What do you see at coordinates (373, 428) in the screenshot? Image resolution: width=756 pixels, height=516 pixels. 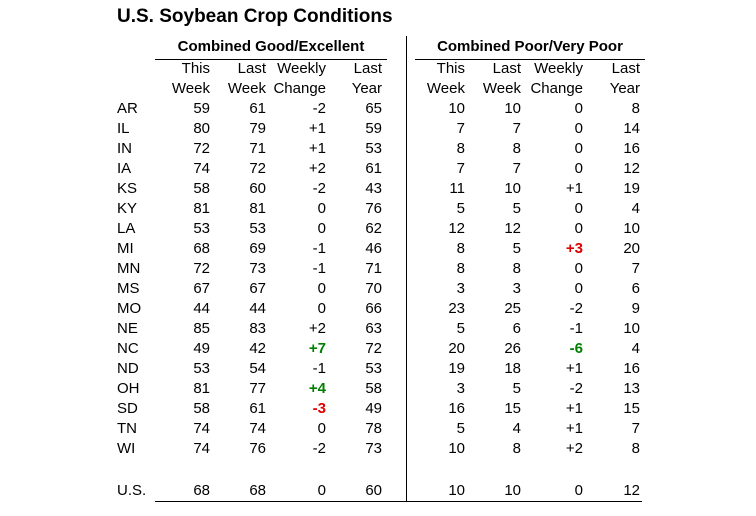 I see `table-cell-ge: 78` at bounding box center [373, 428].